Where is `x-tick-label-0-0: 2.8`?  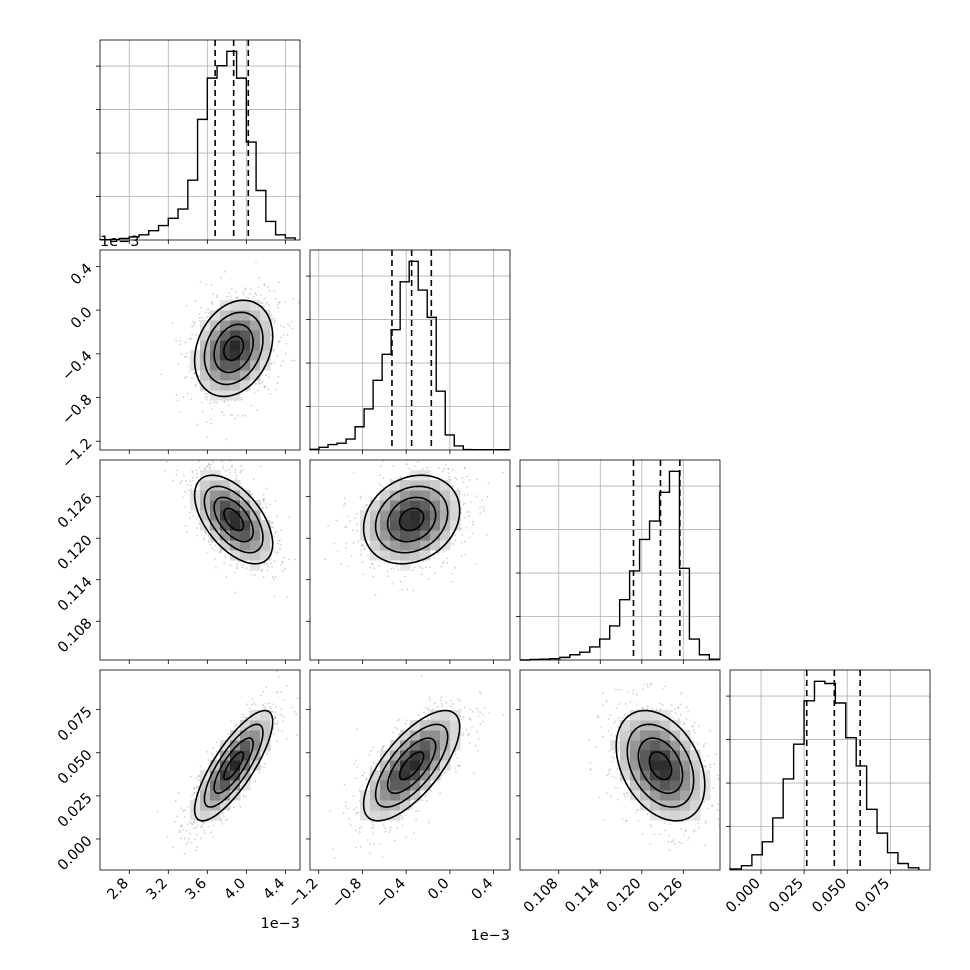 x-tick-label-0-0: 2.8 is located at coordinates (118, 890).